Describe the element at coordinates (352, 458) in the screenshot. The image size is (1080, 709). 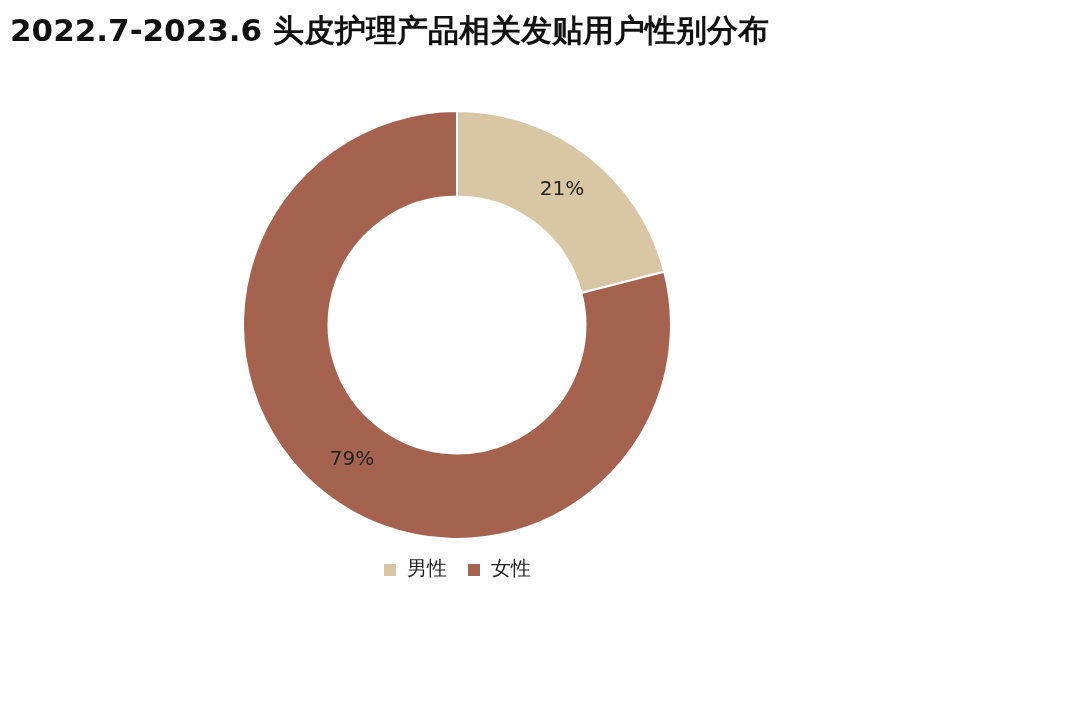
I see `data-label: 79%` at that location.